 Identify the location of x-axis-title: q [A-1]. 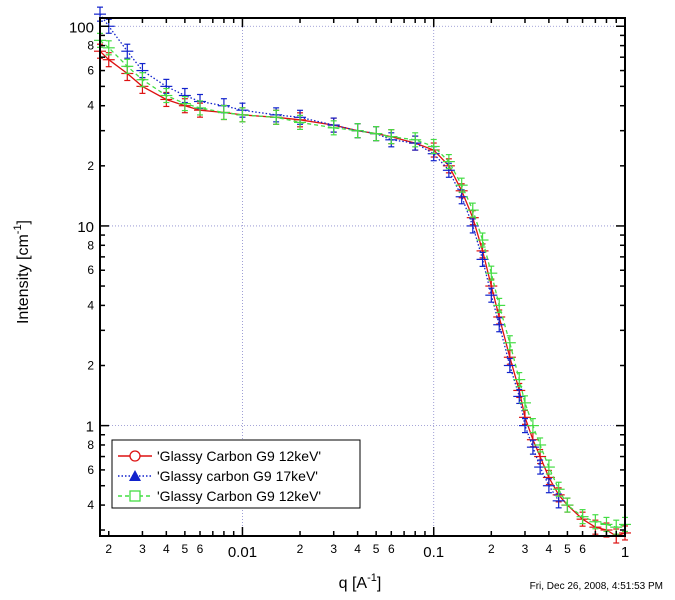
(360, 582).